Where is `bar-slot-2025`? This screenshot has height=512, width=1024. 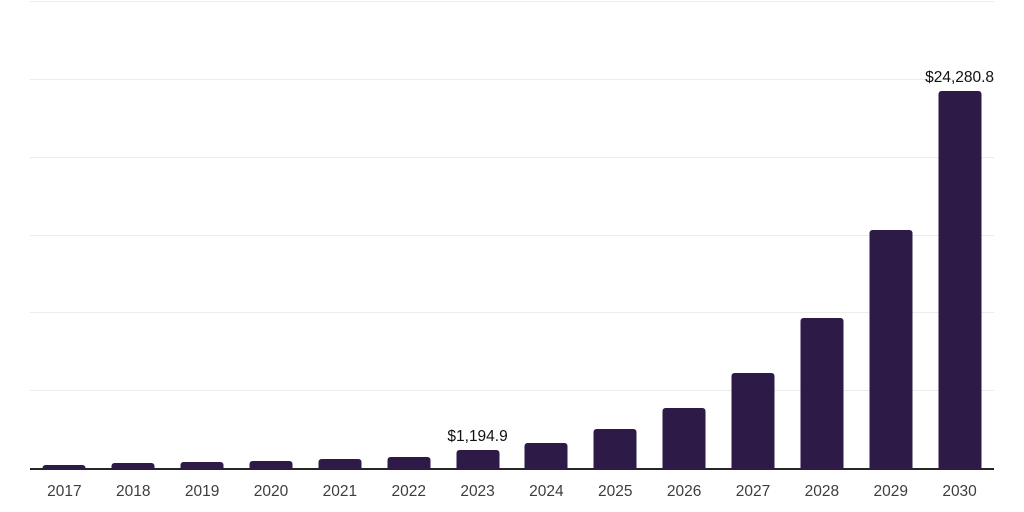 bar-slot-2025 is located at coordinates (615, 235).